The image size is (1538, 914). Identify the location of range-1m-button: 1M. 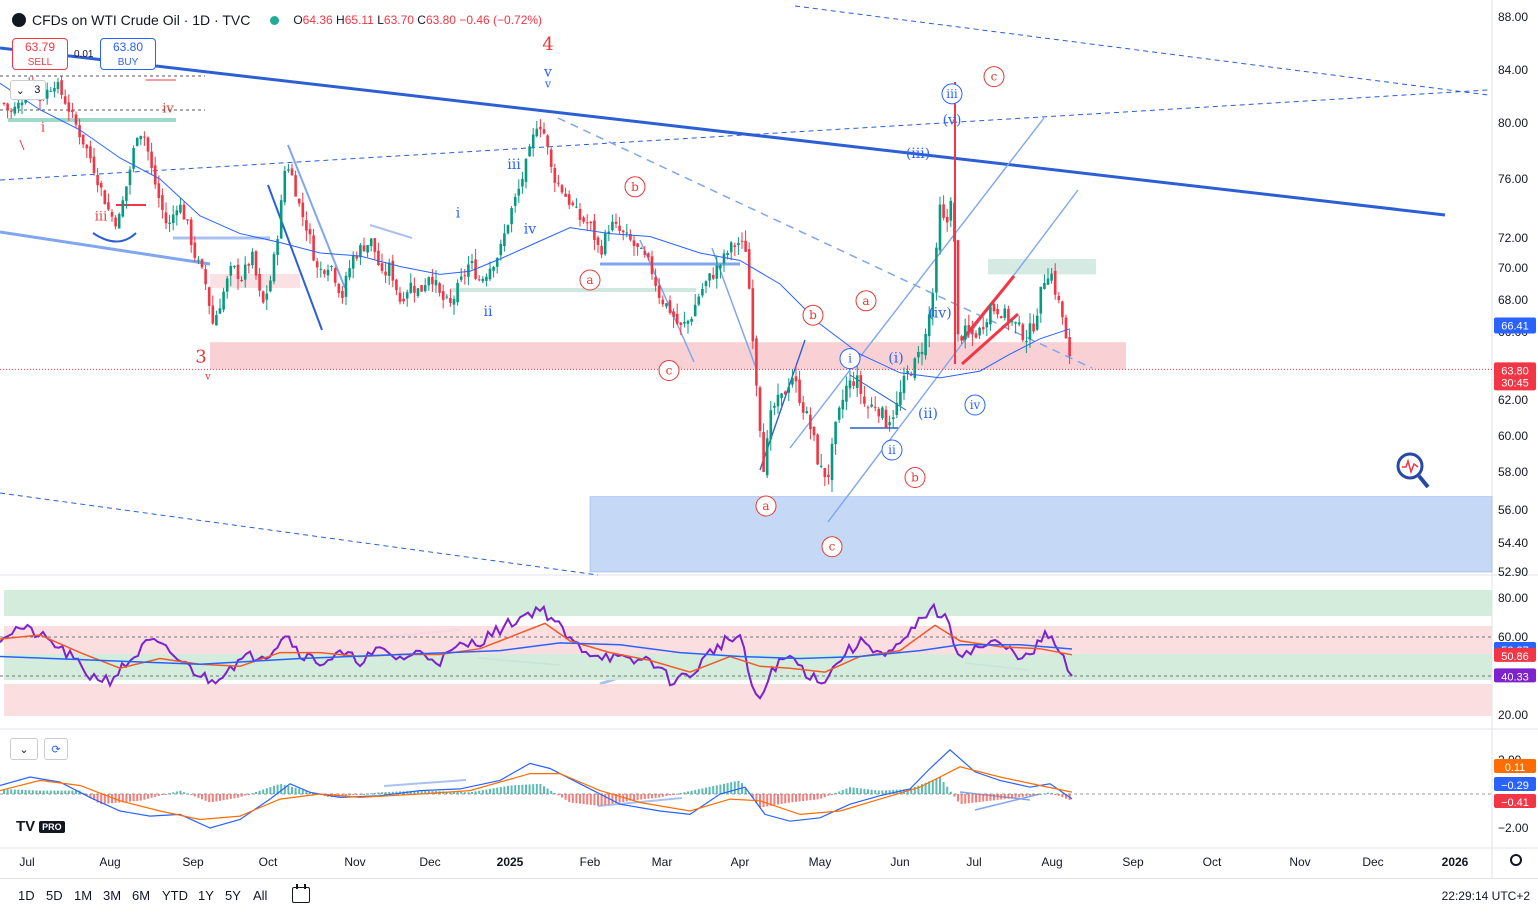
(83, 895).